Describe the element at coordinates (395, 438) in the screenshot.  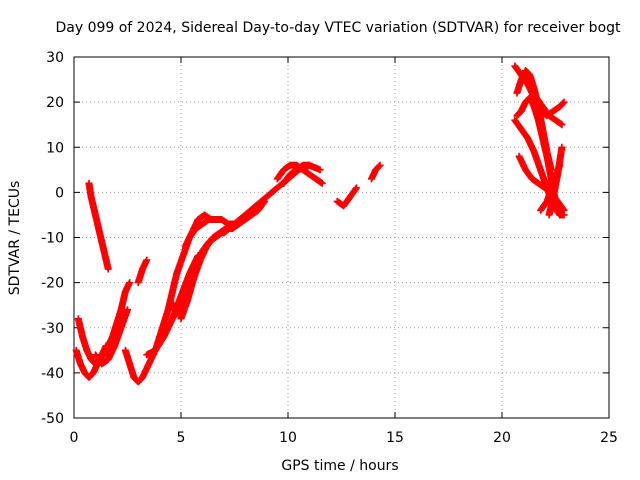
I see `x-tick-label: 15` at that location.